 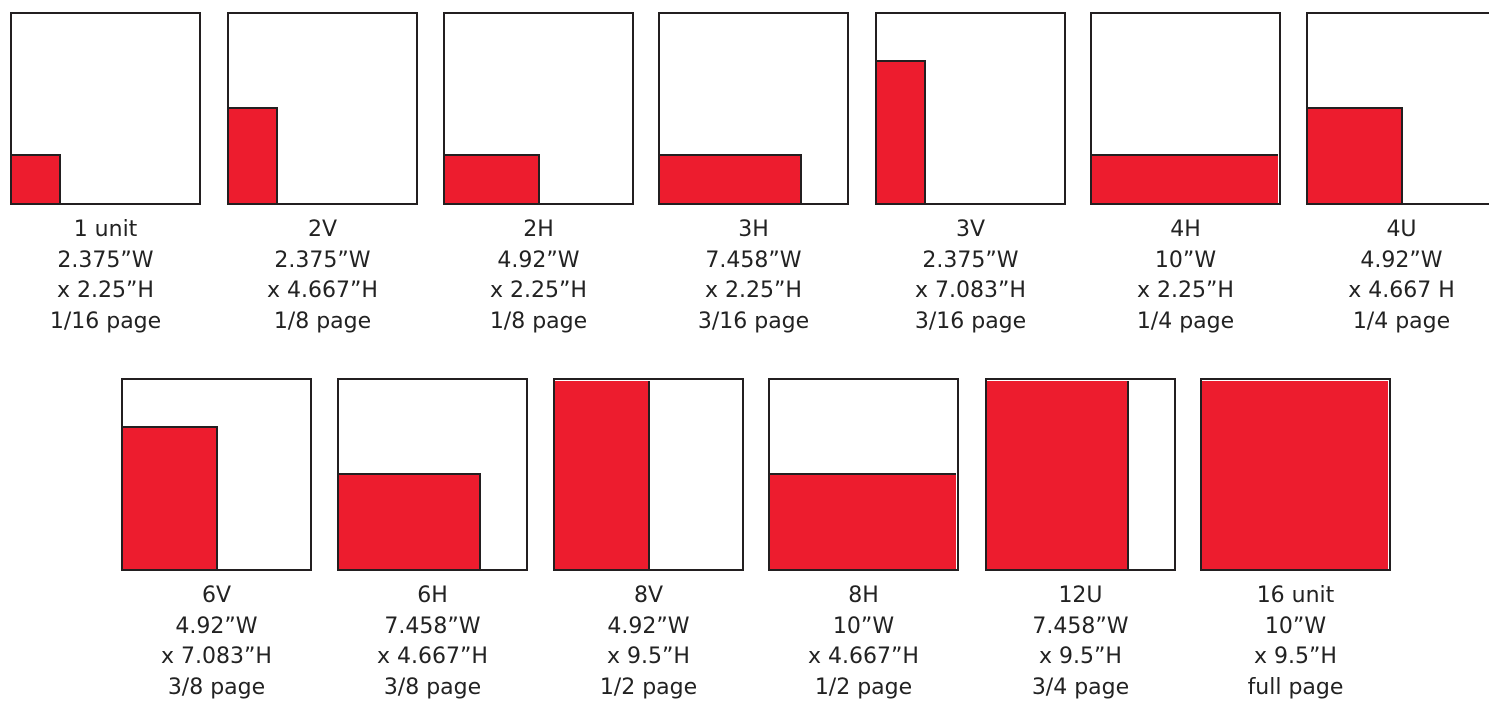 I want to click on ad-size-code: 3H, so click(x=753, y=230).